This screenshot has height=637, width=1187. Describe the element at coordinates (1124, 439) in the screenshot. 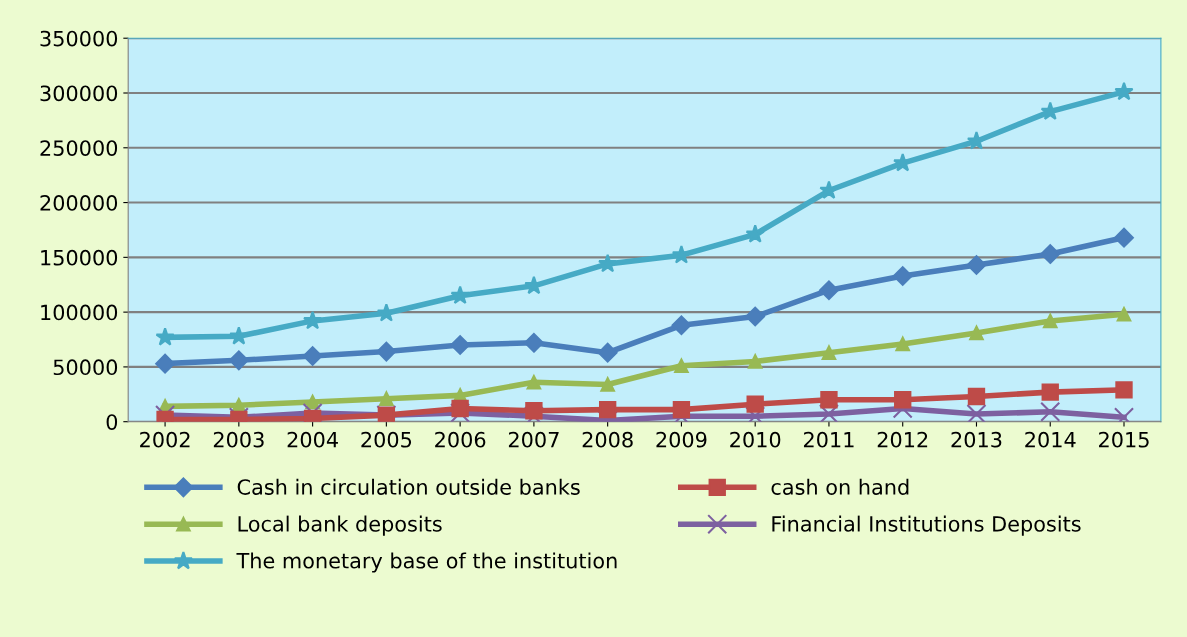

I see `x-tick-label: 2015` at that location.